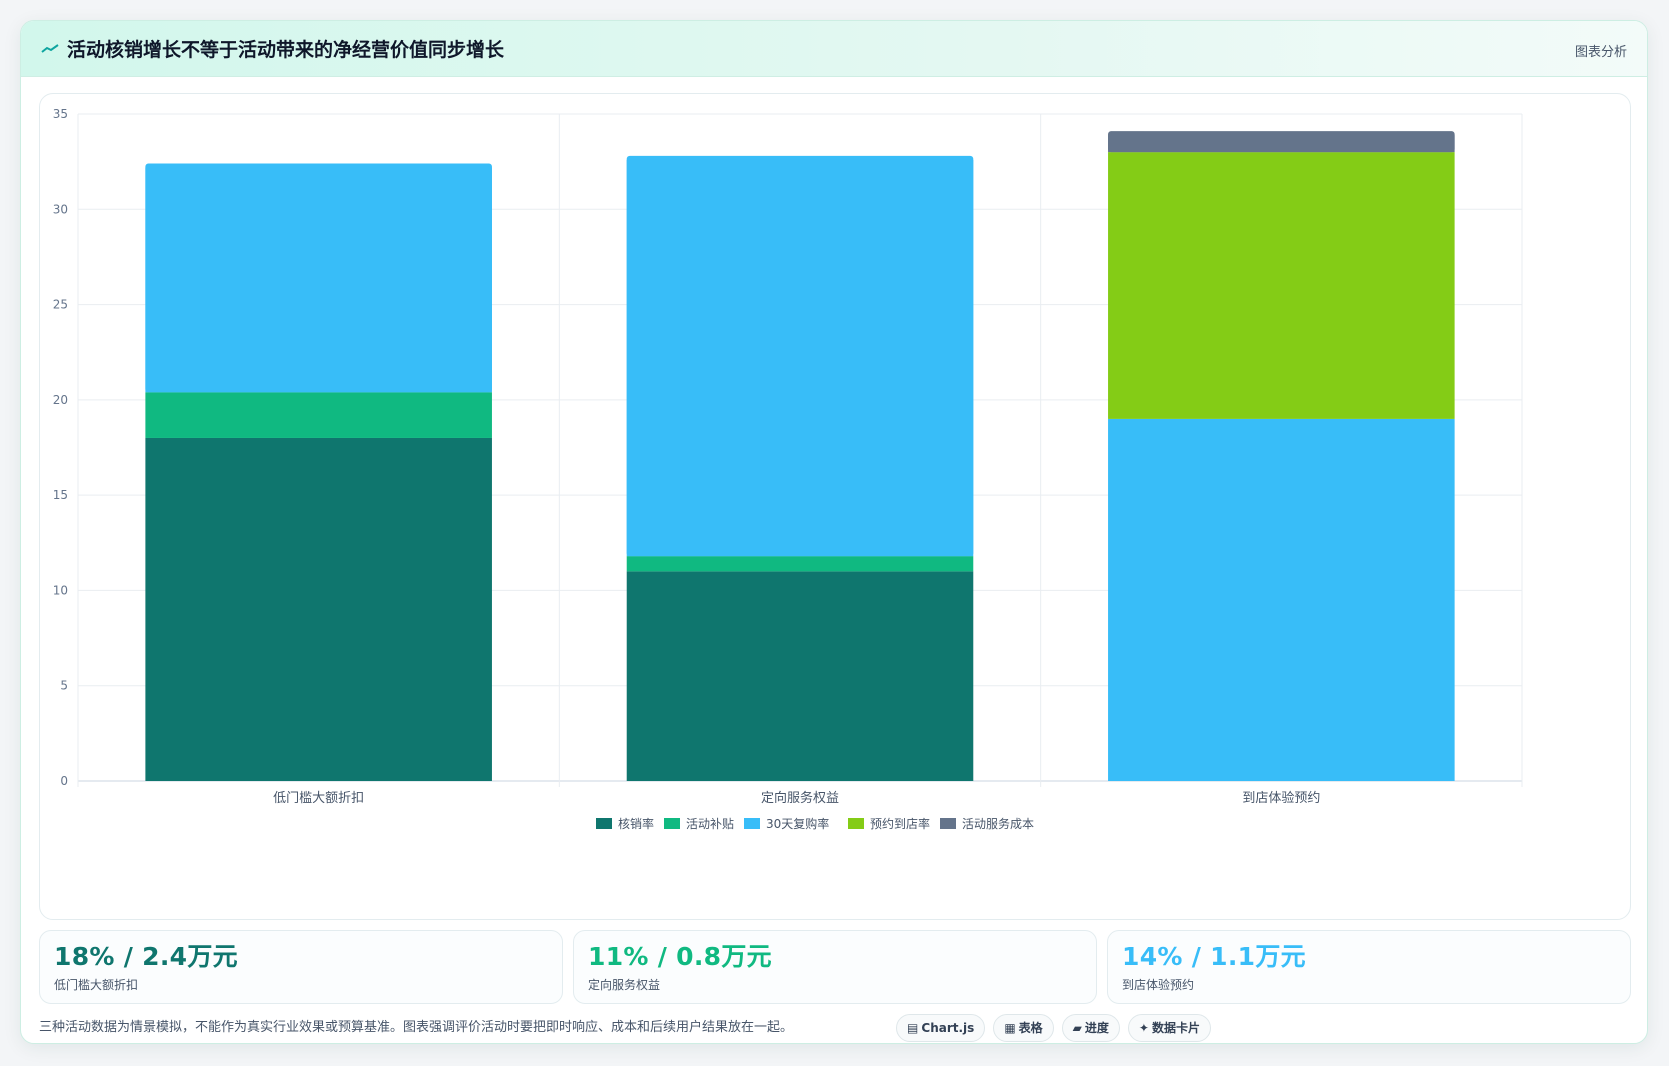 The image size is (1669, 1066). What do you see at coordinates (1096, 1028) in the screenshot?
I see `pill-label: 进度` at bounding box center [1096, 1028].